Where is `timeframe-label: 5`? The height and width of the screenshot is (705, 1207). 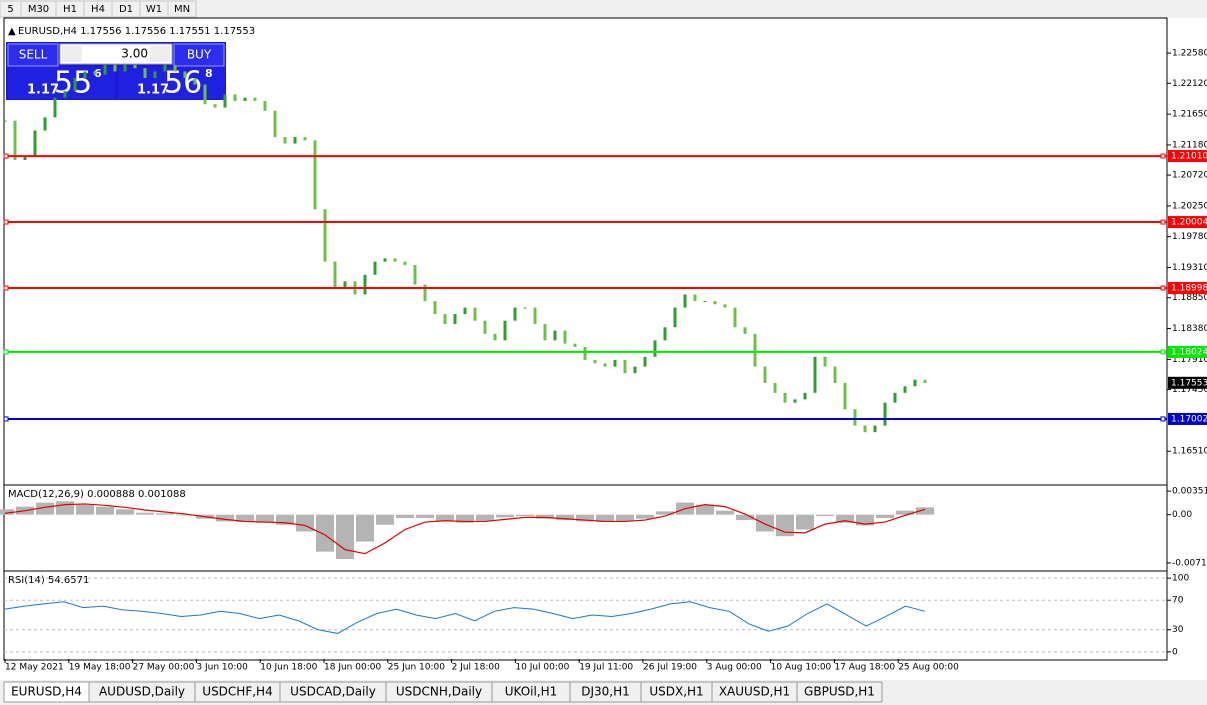 timeframe-label: 5 is located at coordinates (10, 9).